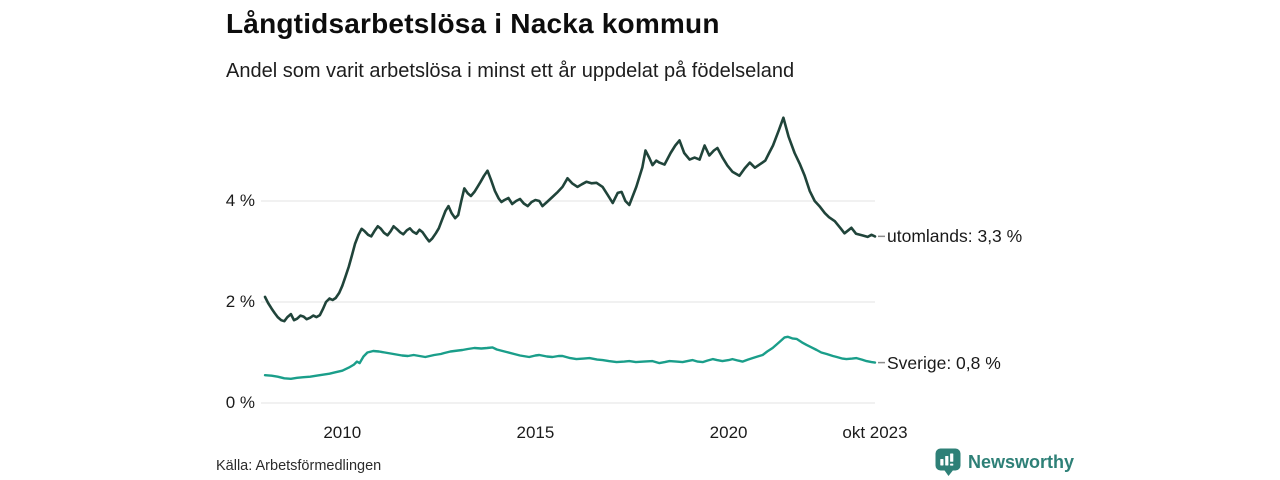 This screenshot has height=480, width=1280. I want to click on brand-name: Newsworthy, so click(1021, 462).